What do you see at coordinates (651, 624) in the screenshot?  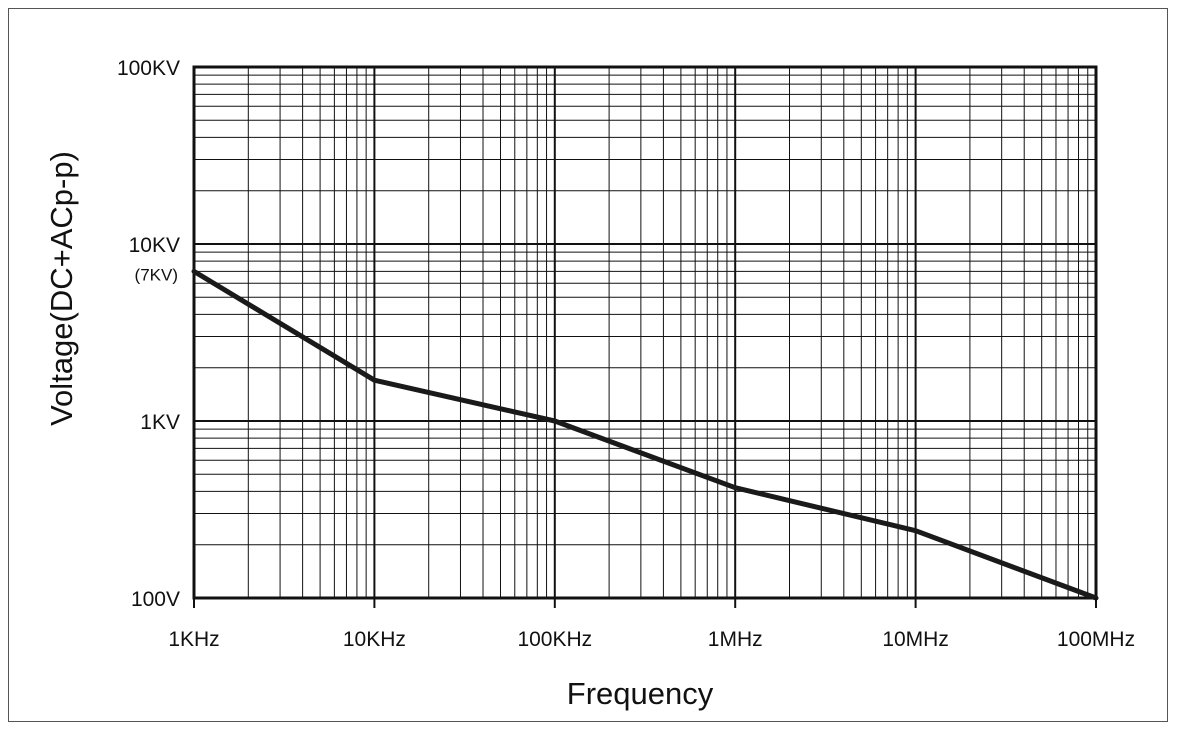 I see `x-tick-labels: 1KHz 10KHz 100KHz 1MHz 10MHz 100MHz` at bounding box center [651, 624].